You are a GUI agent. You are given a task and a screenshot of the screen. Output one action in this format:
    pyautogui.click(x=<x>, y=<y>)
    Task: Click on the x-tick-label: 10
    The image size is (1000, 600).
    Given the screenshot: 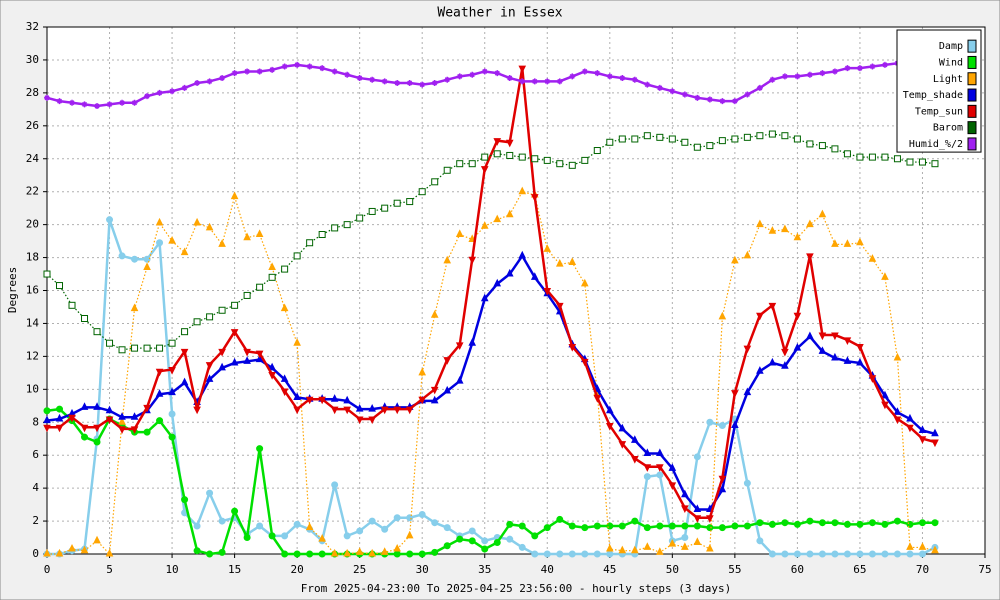 What is the action you would take?
    pyautogui.click(x=171, y=569)
    